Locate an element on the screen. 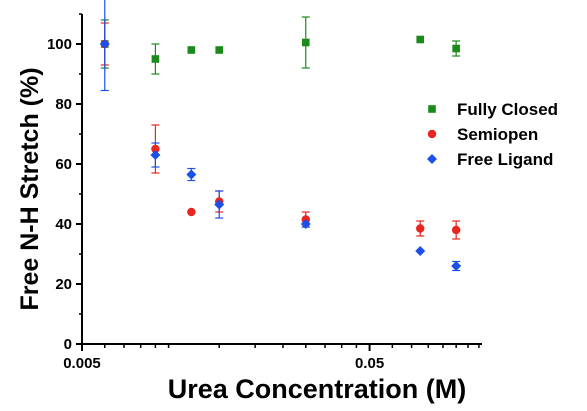 This screenshot has width=587, height=411. y-tick-label: 20 is located at coordinates (63, 284).